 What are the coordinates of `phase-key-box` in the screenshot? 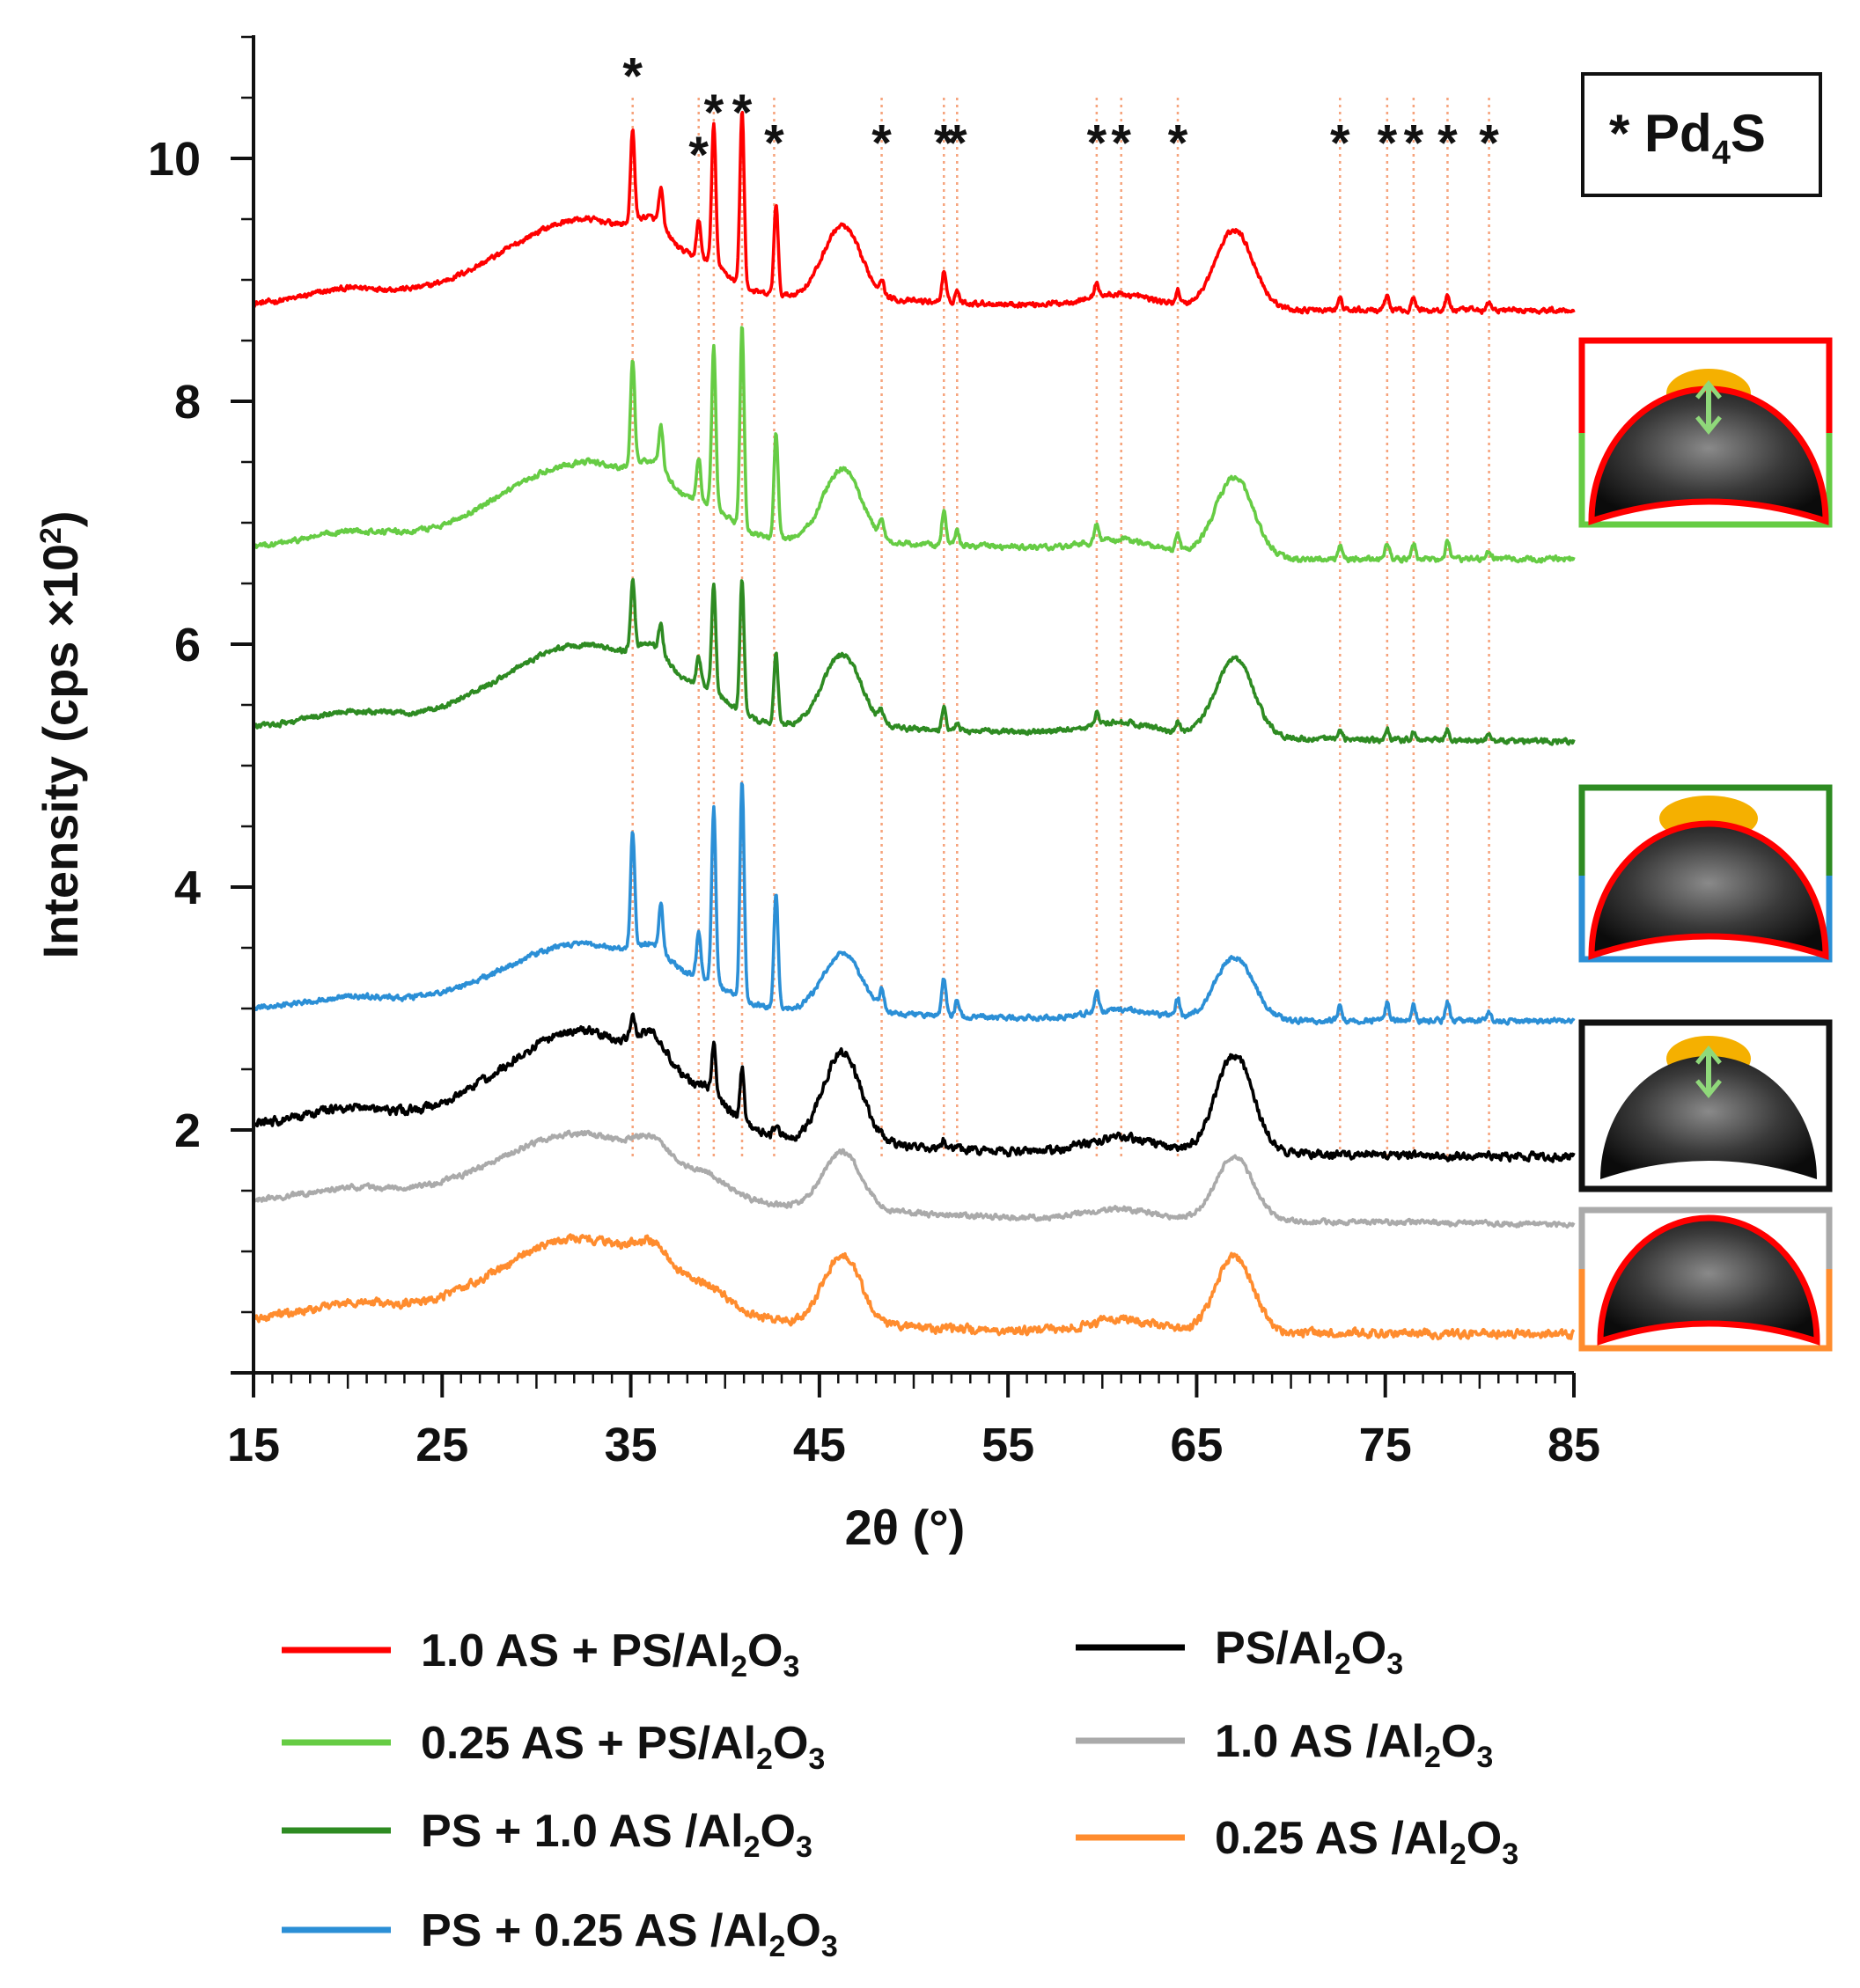 It's located at (1701, 134).